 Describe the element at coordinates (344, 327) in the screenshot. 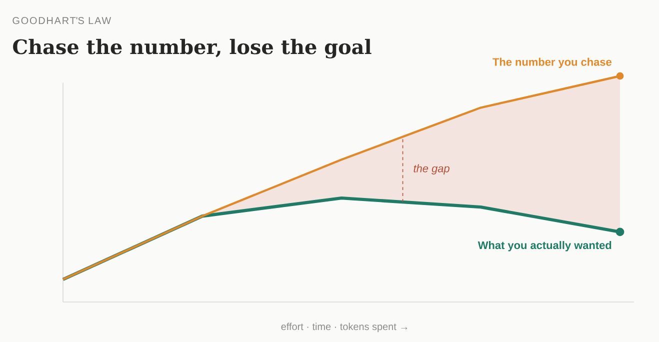

I see `x-axis-title: effort · time · tokens spent →` at that location.